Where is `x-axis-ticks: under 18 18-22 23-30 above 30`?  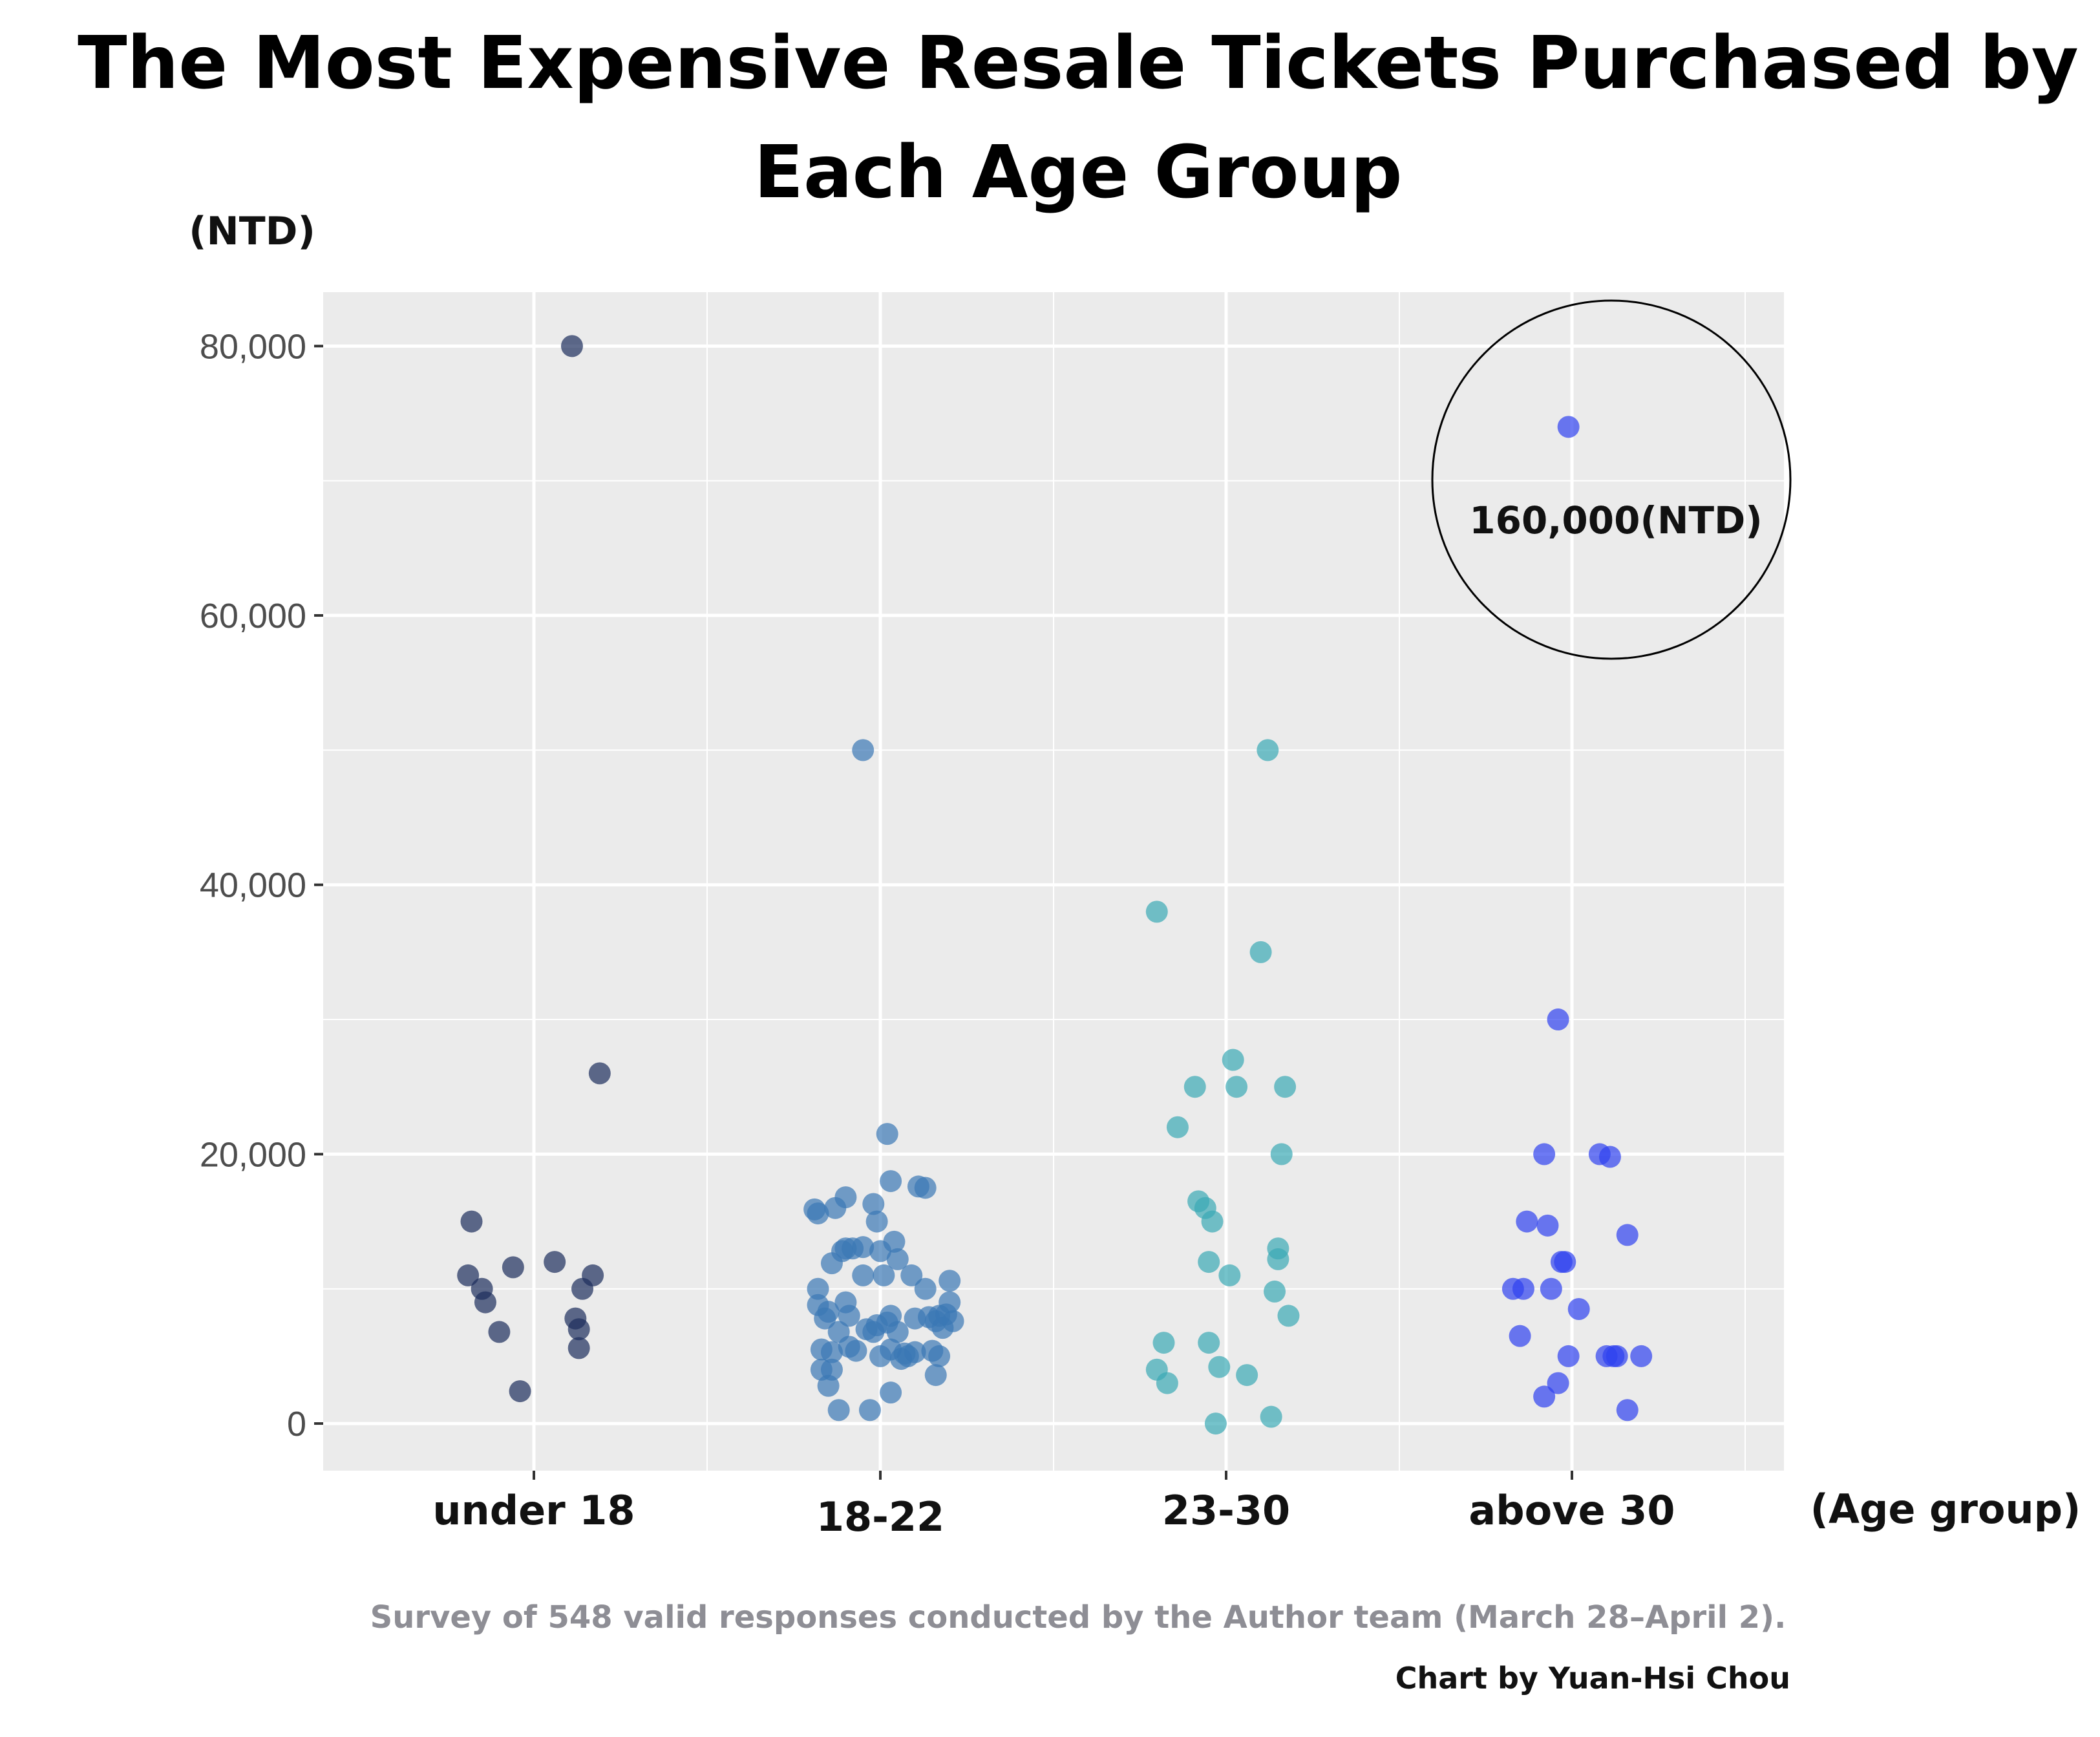 x-axis-ticks: under 18 18-22 23-30 above 30 is located at coordinates (1053, 1506).